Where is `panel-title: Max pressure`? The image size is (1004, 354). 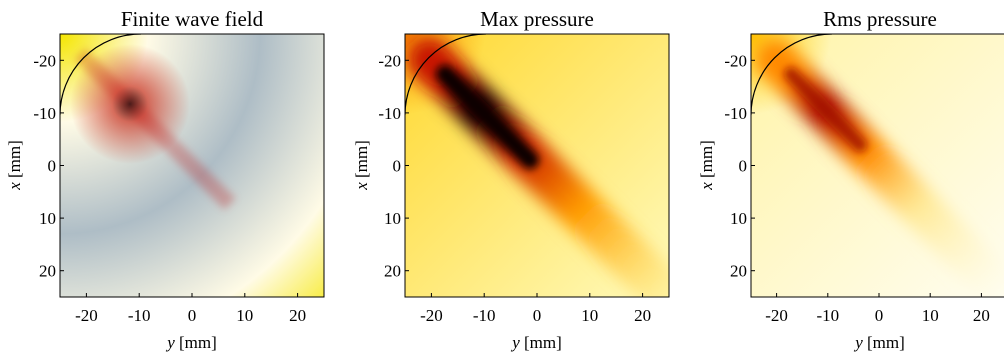 panel-title: Max pressure is located at coordinates (537, 19).